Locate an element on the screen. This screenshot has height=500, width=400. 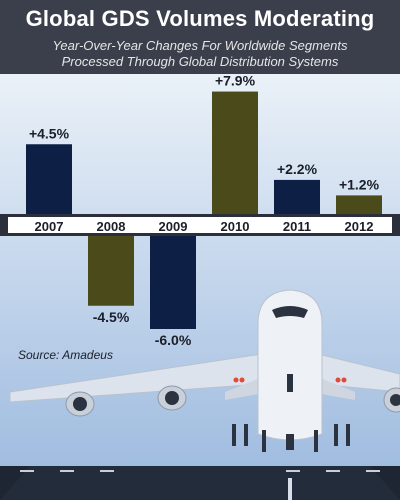
bar-2007 is located at coordinates (49, 179).